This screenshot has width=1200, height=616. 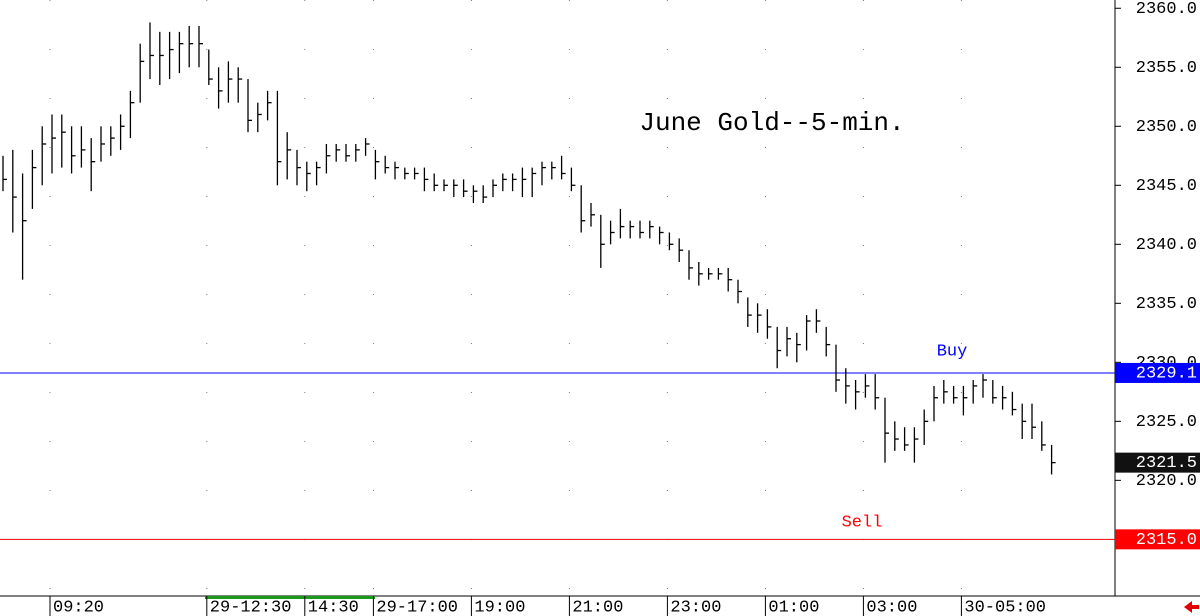 I want to click on x-tick-label: 29-12:30, so click(x=251, y=607).